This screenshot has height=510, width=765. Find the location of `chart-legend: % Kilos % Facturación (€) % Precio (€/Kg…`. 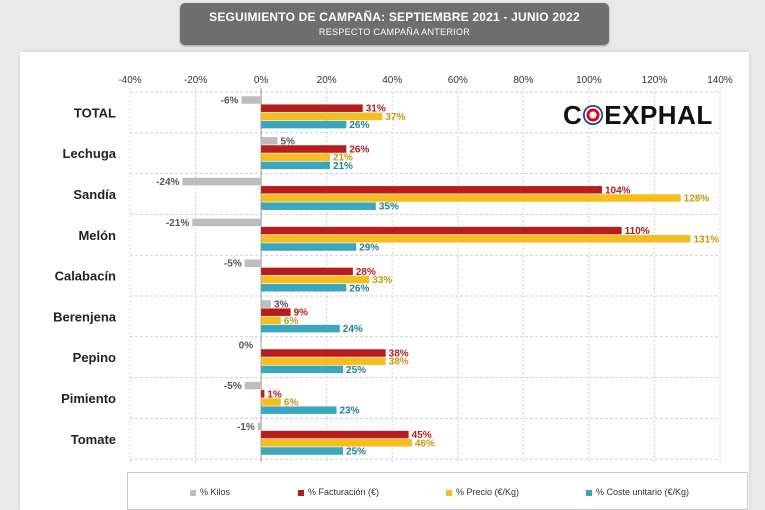

chart-legend: % Kilos % Facturación (€) % Precio (€/Kg… is located at coordinates (437, 491).